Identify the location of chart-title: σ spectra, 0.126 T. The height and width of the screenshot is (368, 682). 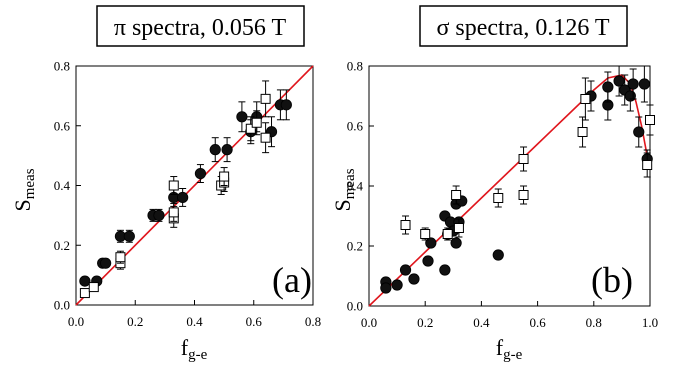
(522, 28).